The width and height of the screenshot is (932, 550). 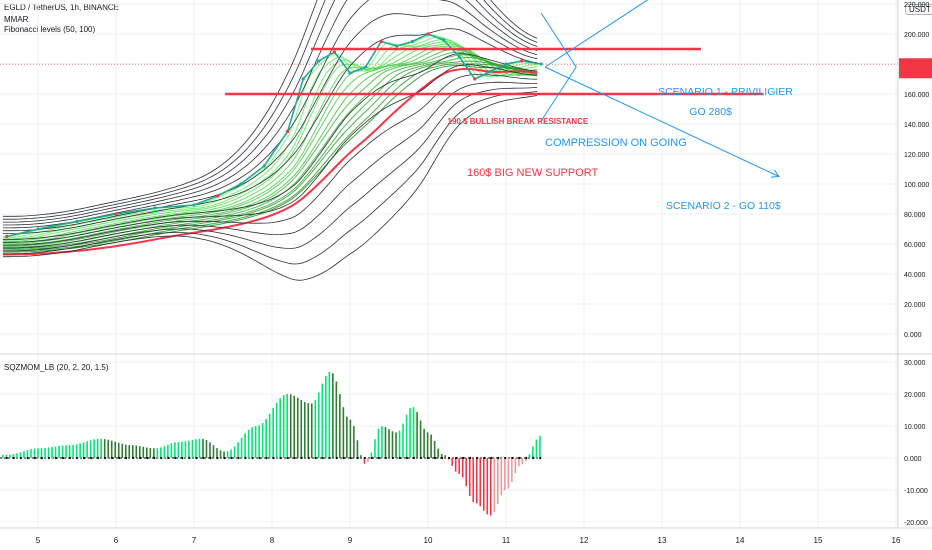 I want to click on currency-button: USDT, so click(x=918, y=9).